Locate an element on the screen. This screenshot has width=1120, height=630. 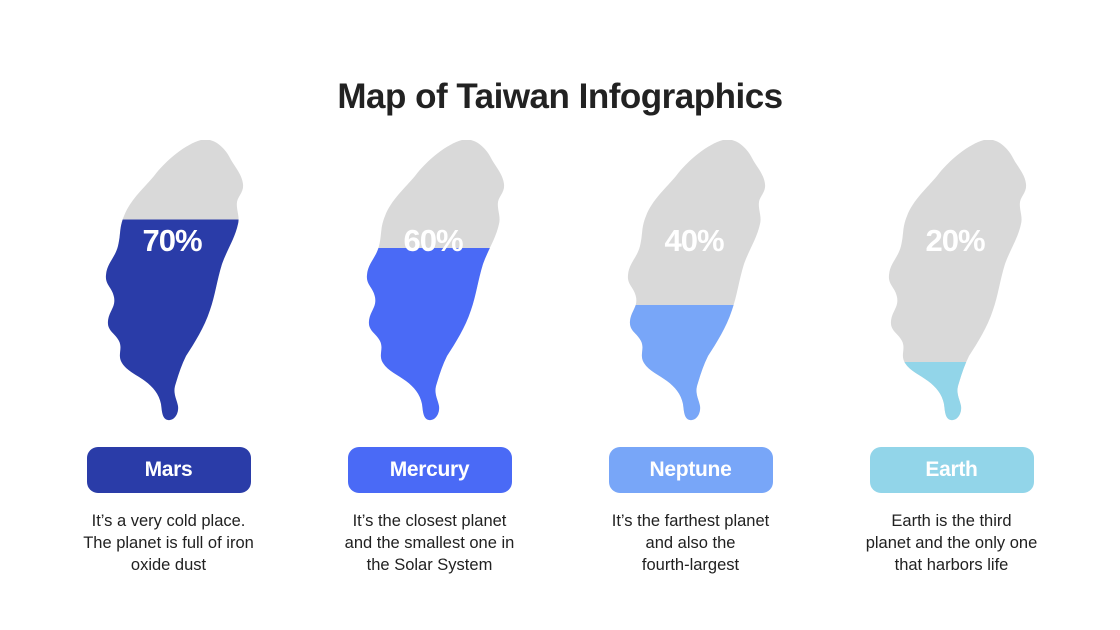
page-title: Map of Taiwan Infographics is located at coordinates (560, 97).